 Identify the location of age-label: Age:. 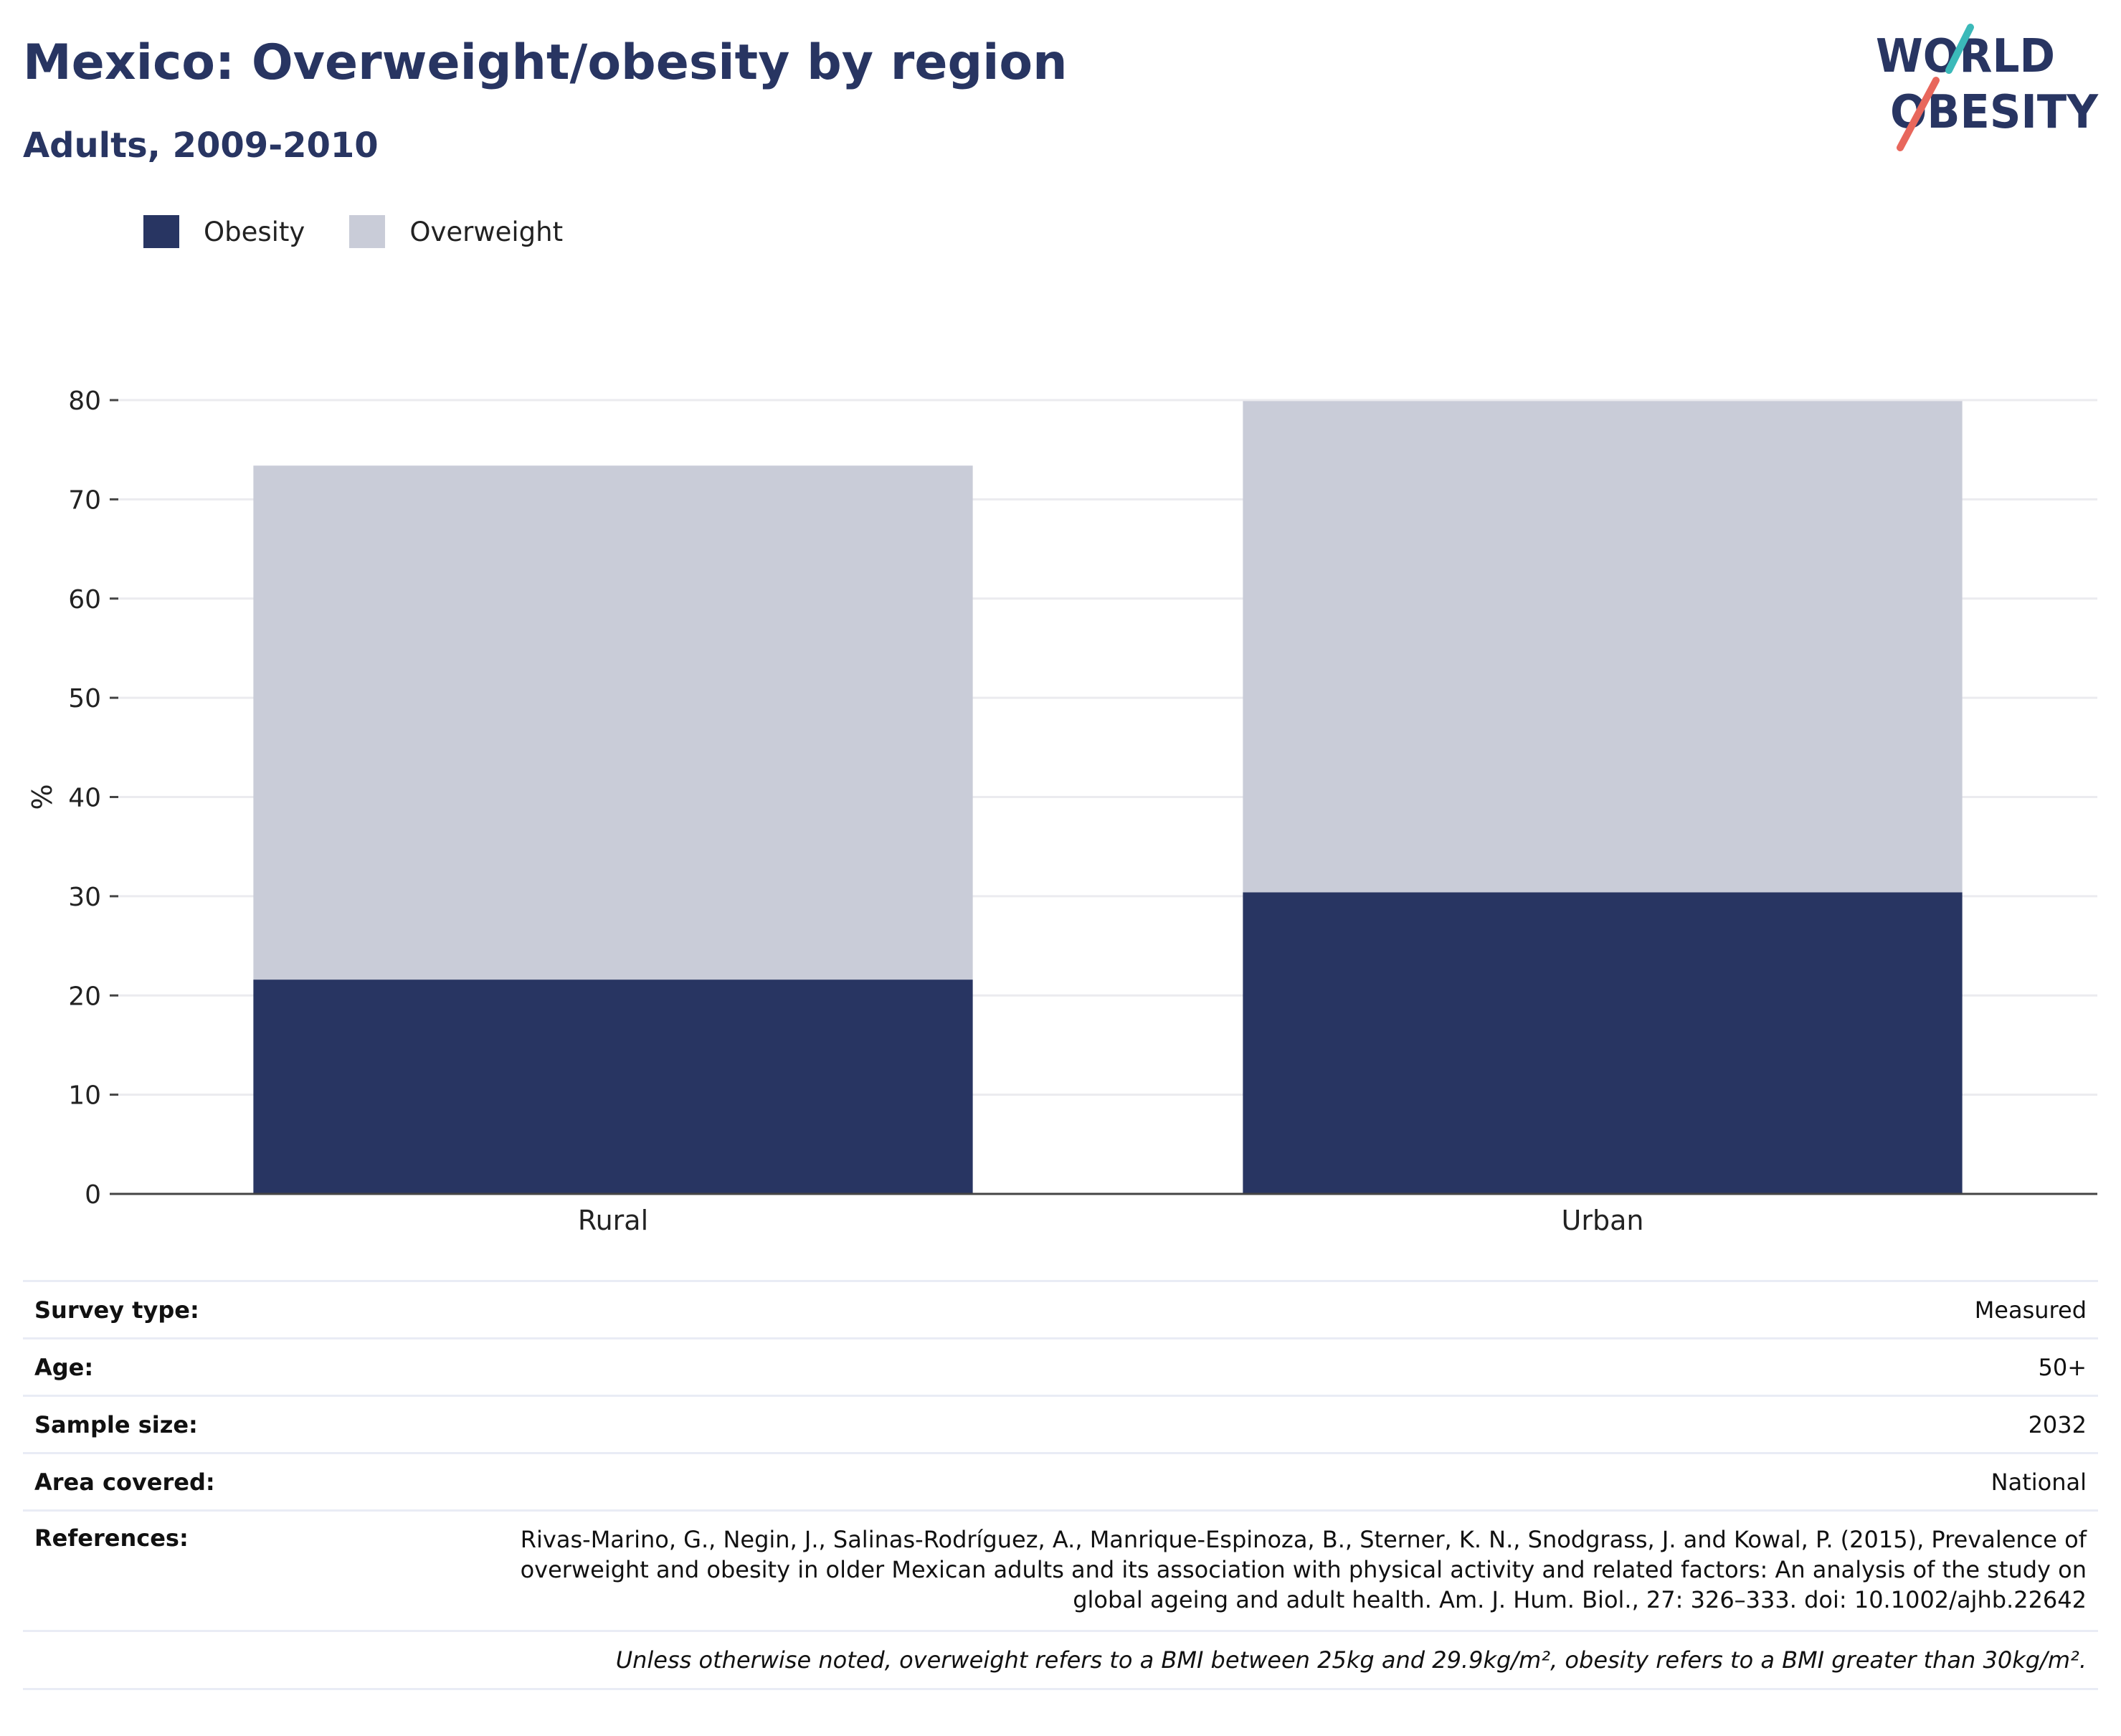
(64, 1367).